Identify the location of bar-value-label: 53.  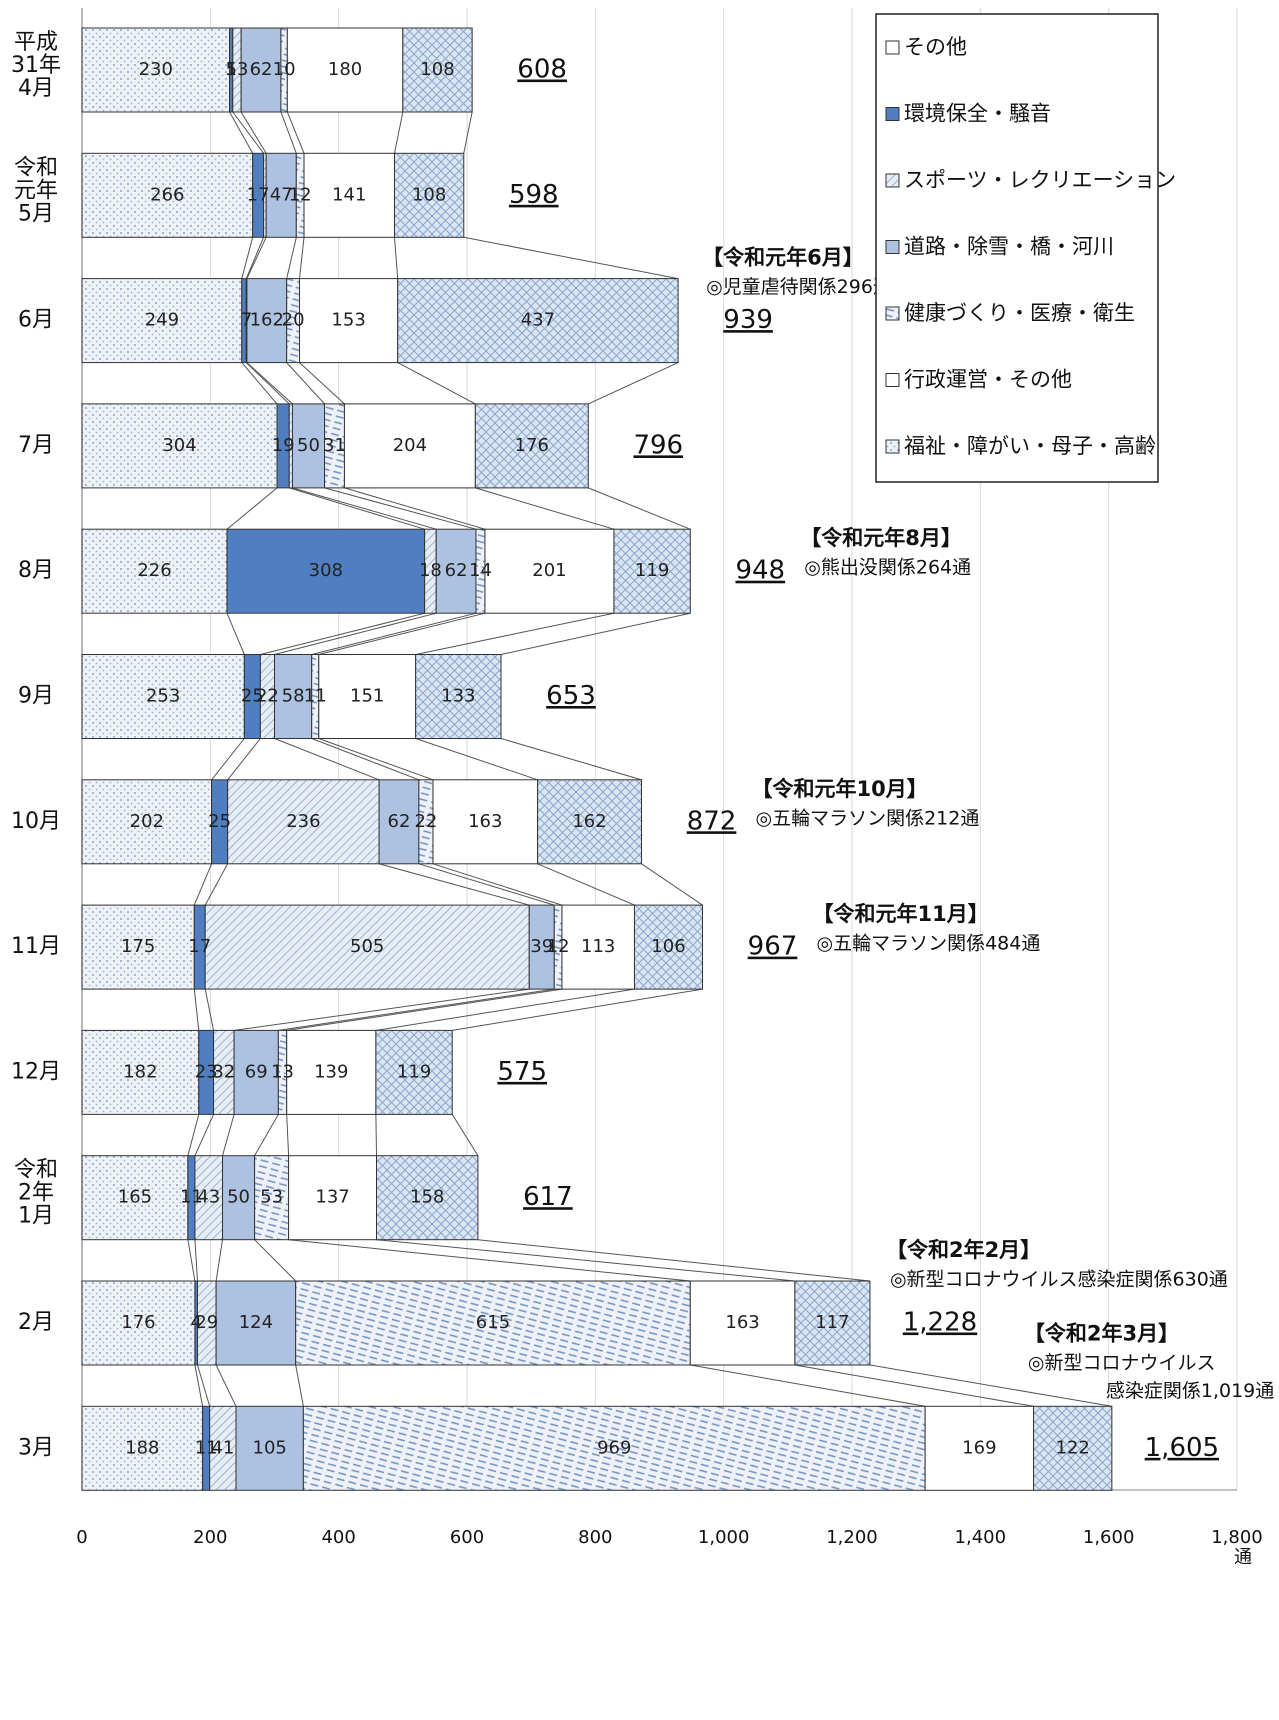
(271, 1197).